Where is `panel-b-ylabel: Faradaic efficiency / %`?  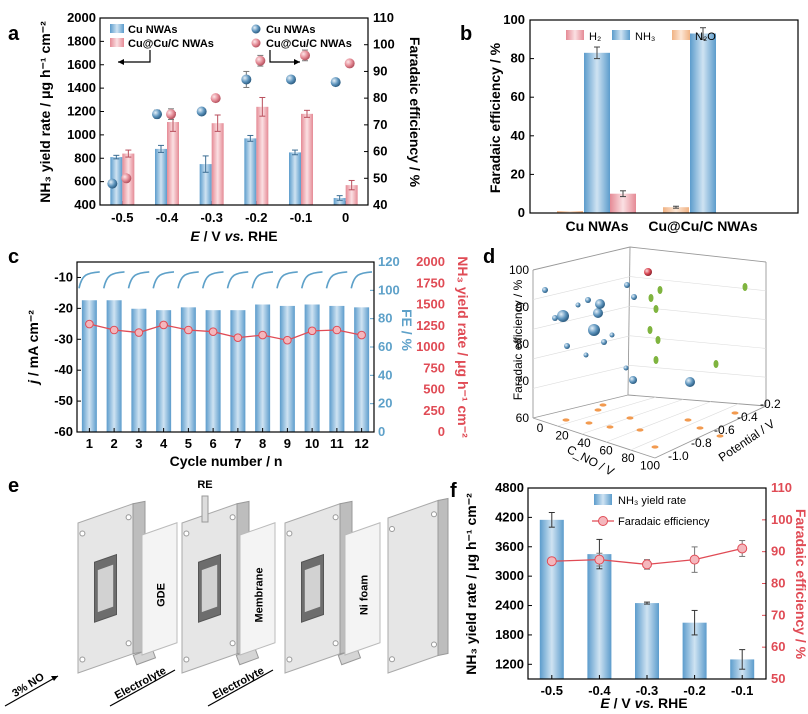 panel-b-ylabel: Faradaic efficiency / % is located at coordinates (495, 117).